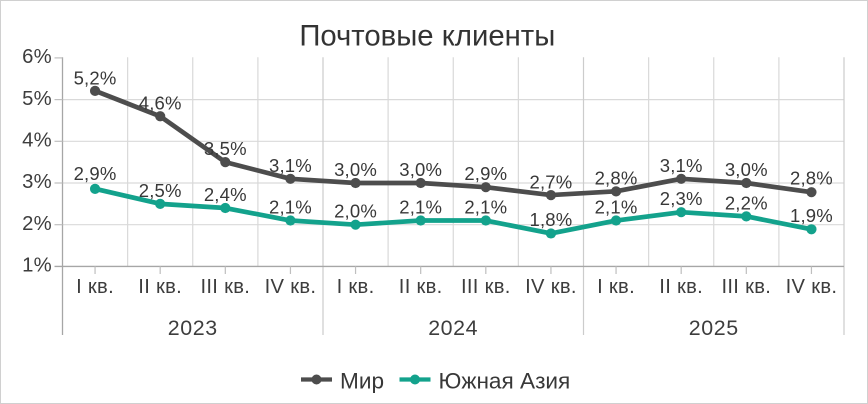 The height and width of the screenshot is (404, 868). Describe the element at coordinates (427, 36) in the screenshot. I see `svg-text: Почтовые клиенты` at that location.